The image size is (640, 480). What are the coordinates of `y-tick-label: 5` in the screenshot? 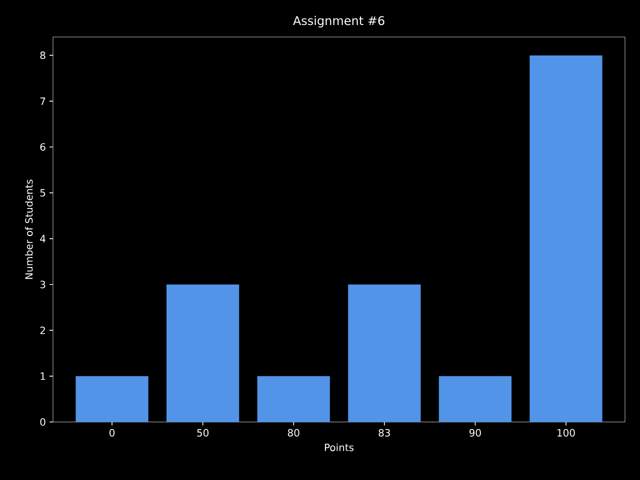 It's located at (43, 193).